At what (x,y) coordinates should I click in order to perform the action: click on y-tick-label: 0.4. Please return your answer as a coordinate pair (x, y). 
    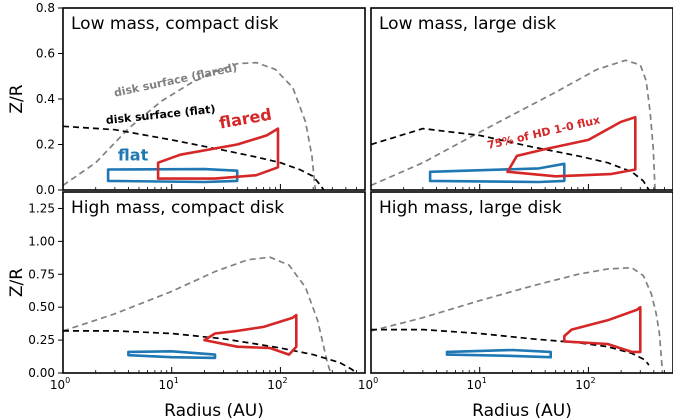
    Looking at the image, I should click on (45, 99).